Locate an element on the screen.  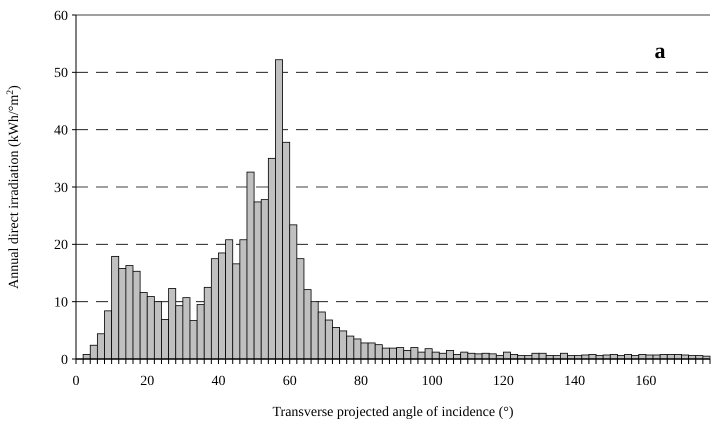
x-tick-label: 40 is located at coordinates (218, 381).